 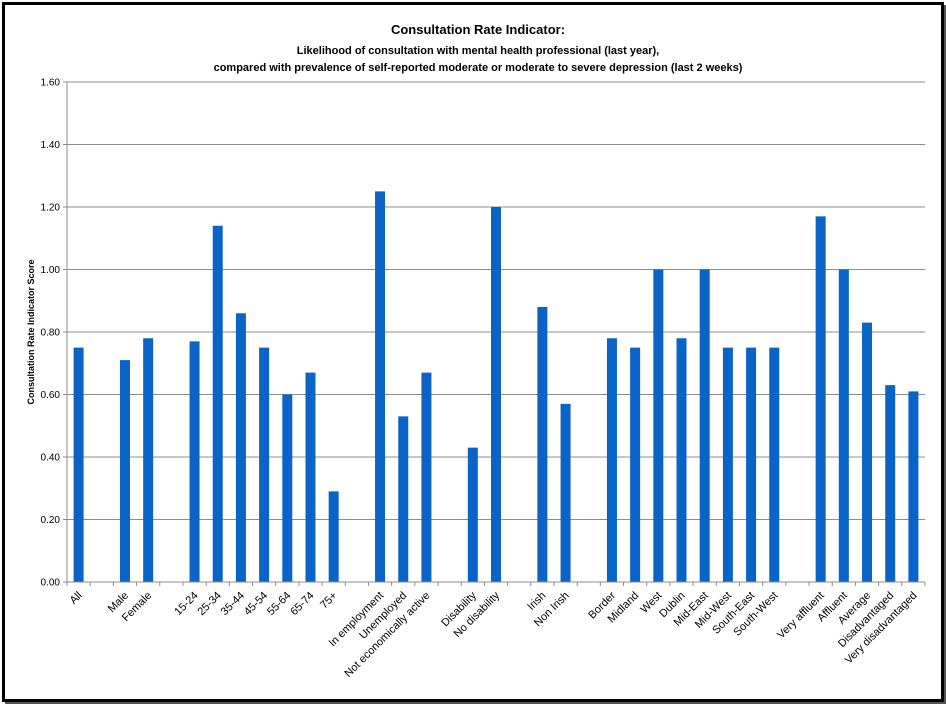 What do you see at coordinates (51, 208) in the screenshot?
I see `y-tick-label: 1.20` at bounding box center [51, 208].